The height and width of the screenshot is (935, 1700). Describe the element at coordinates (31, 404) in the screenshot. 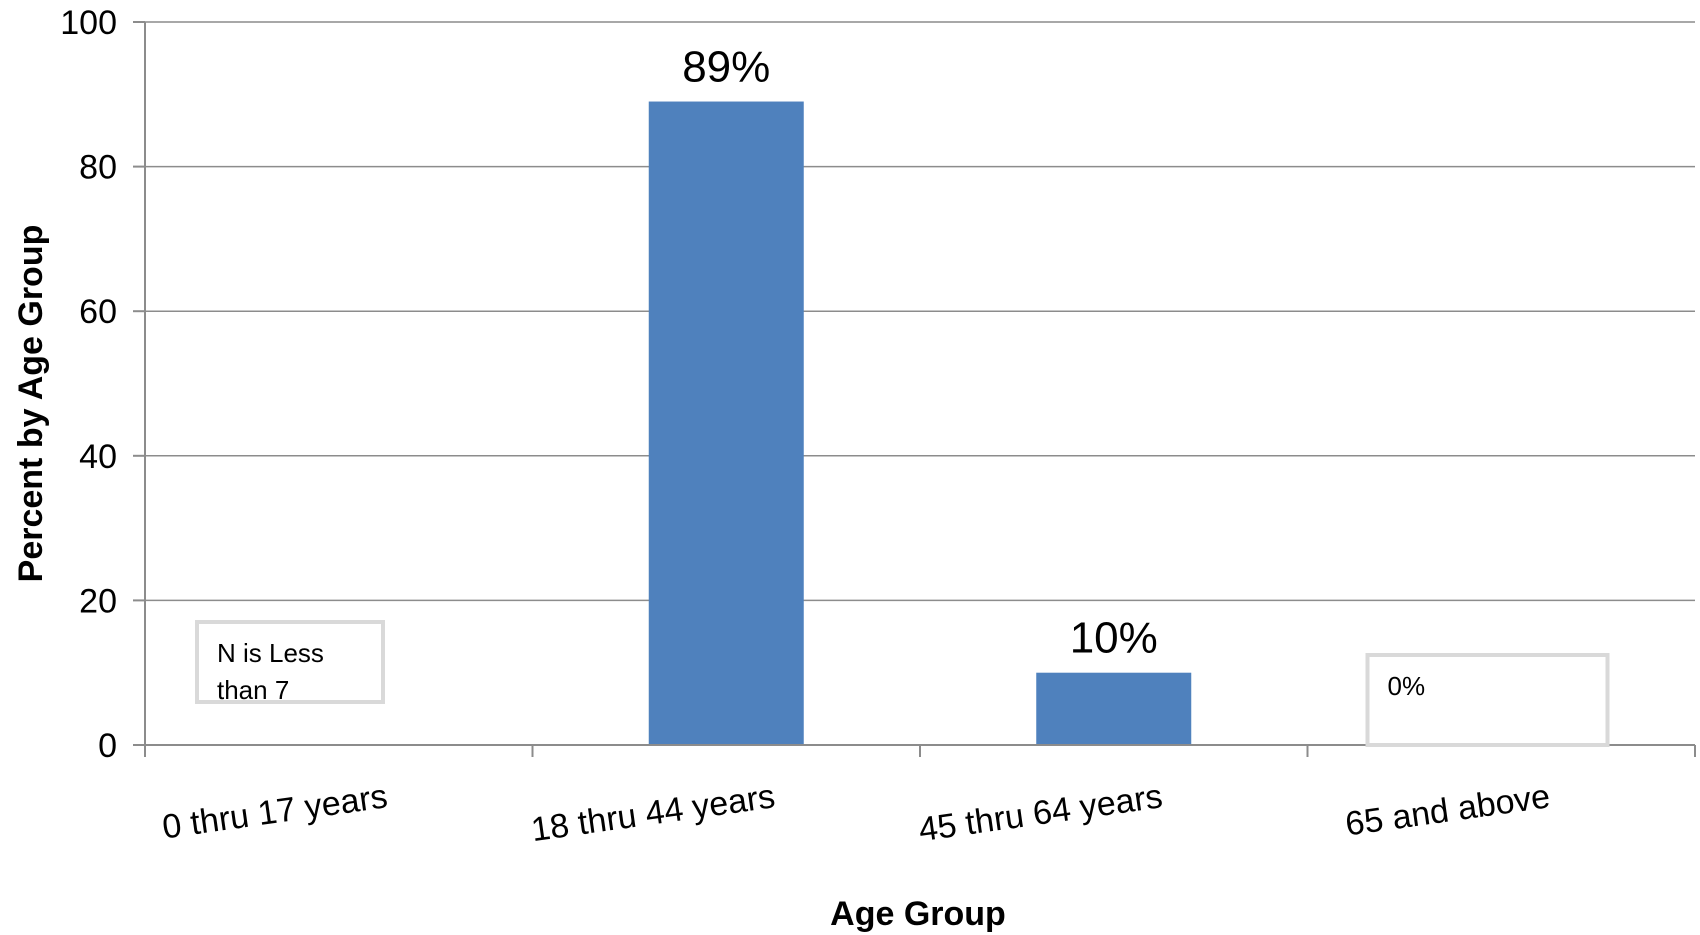

I see `y-axis-title: Percent by Age Group` at that location.